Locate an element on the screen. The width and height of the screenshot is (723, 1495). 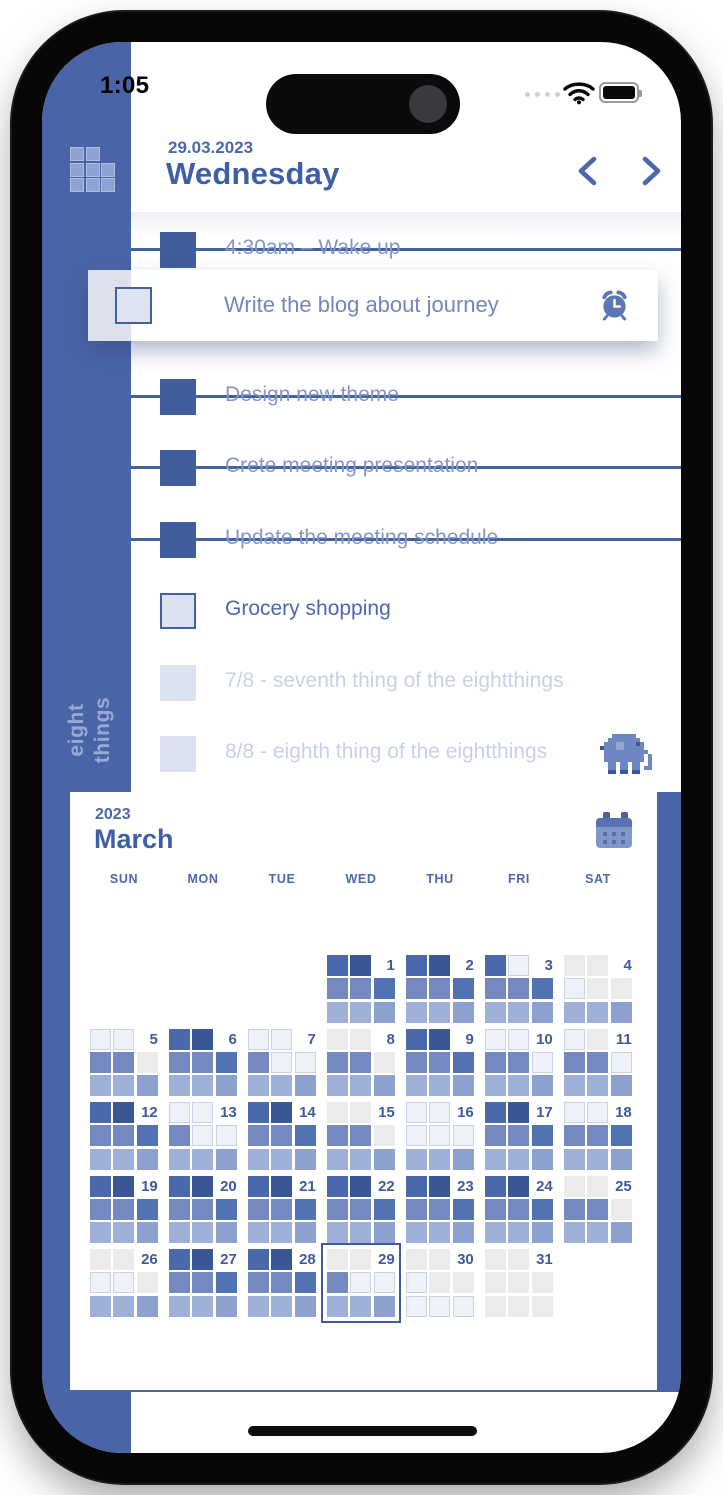
day-mini-grid: 16 is located at coordinates (440, 1136).